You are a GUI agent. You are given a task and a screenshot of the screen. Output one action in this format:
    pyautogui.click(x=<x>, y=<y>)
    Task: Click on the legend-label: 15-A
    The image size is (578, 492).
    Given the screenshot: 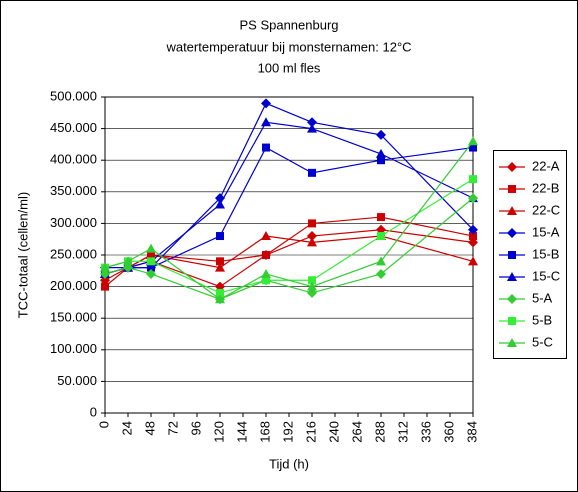 What is the action you would take?
    pyautogui.click(x=546, y=231)
    